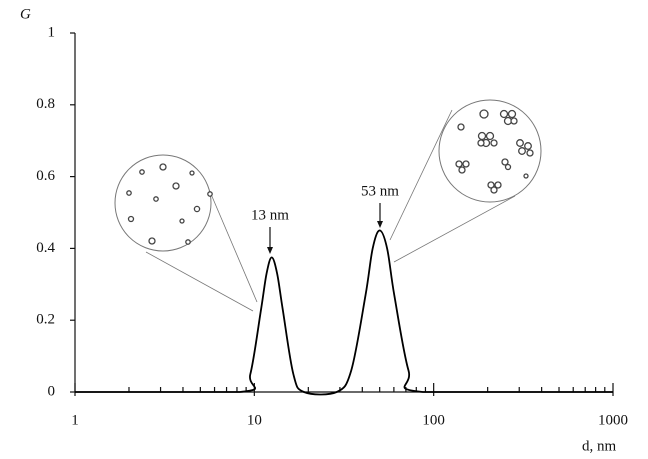  What do you see at coordinates (45, 320) in the screenshot?
I see `y-tick-label: 0.2` at bounding box center [45, 320].